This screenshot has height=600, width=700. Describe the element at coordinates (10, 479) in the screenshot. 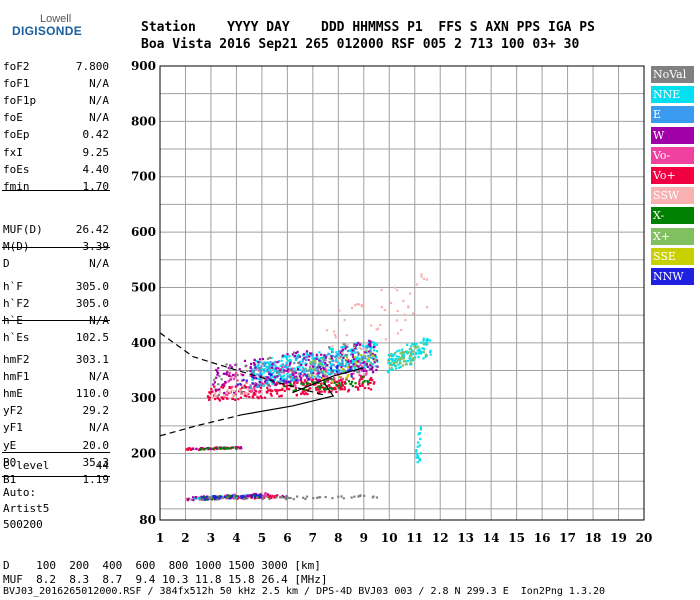

I see `param-name: B1` at that location.